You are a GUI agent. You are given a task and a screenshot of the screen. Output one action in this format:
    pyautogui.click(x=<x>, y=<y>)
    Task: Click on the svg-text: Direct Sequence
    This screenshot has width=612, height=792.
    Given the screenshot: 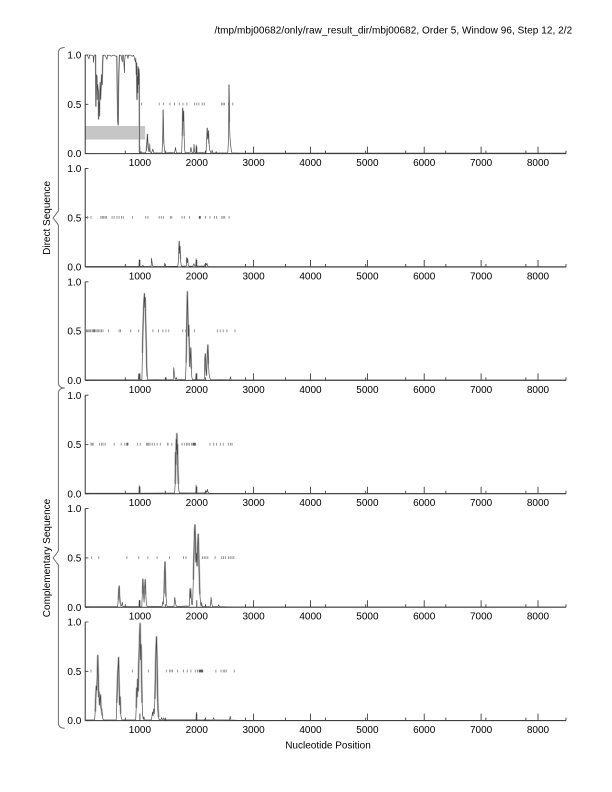 What is the action you would take?
    pyautogui.click(x=47, y=217)
    